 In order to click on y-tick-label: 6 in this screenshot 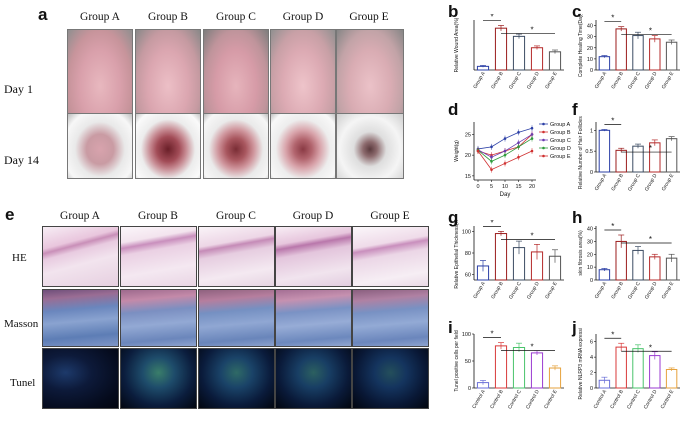, I will do `click(591, 343)`.